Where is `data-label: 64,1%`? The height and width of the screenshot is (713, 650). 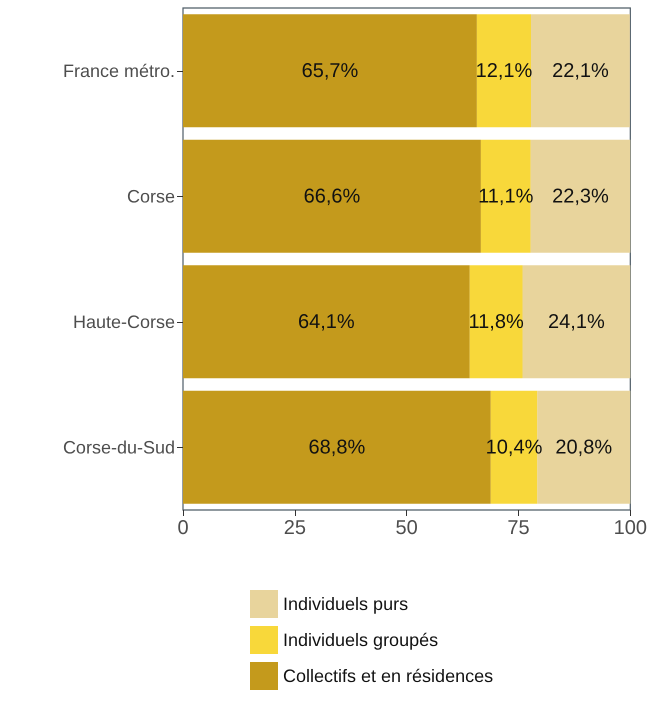
data-label: 64,1% is located at coordinates (326, 321).